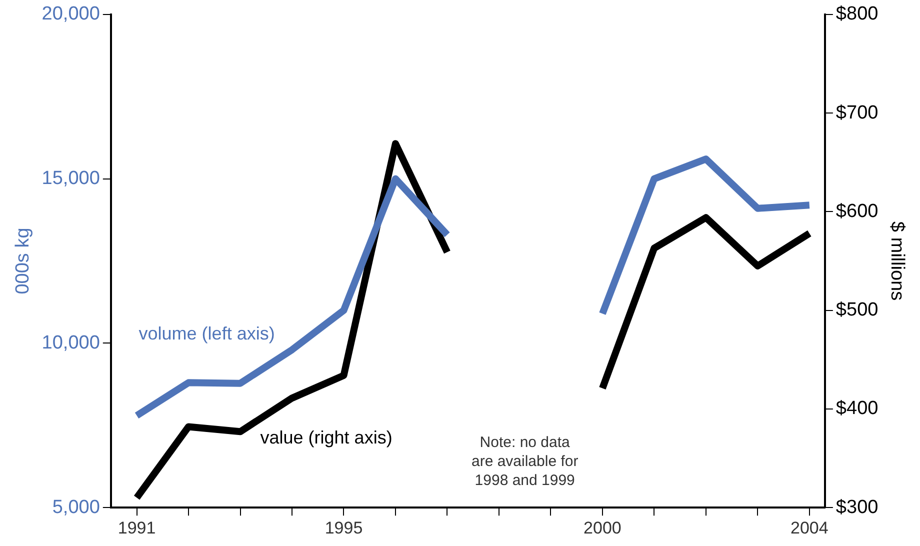 Image resolution: width=920 pixels, height=546 pixels. Describe the element at coordinates (809, 528) in the screenshot. I see `x-tick-label: 2004` at that location.